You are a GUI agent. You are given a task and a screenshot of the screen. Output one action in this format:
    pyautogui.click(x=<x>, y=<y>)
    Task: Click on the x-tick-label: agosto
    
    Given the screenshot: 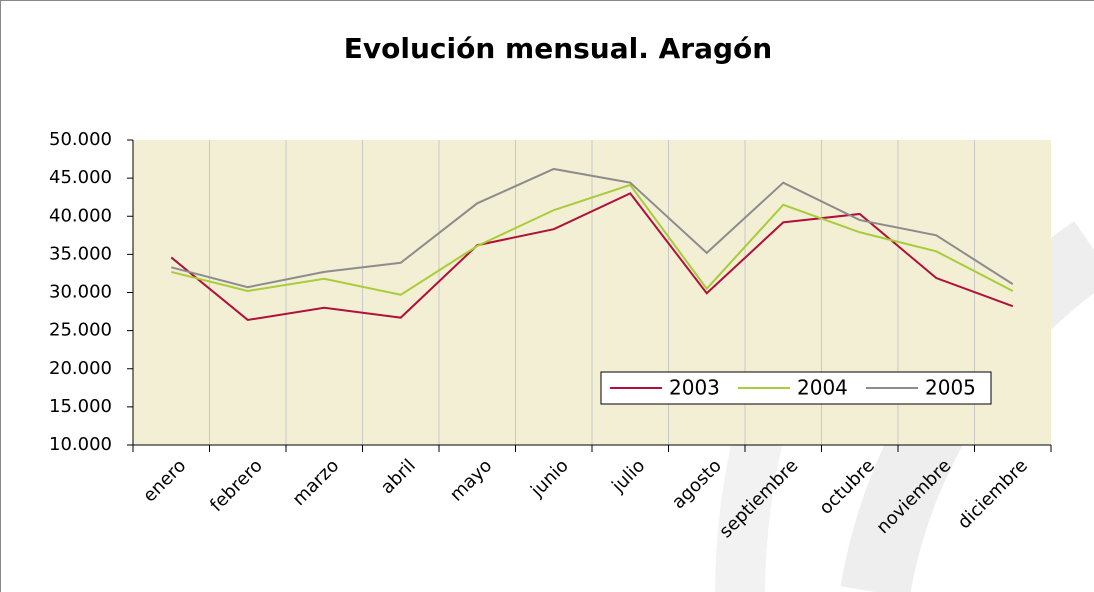 What is the action you would take?
    pyautogui.click(x=697, y=484)
    